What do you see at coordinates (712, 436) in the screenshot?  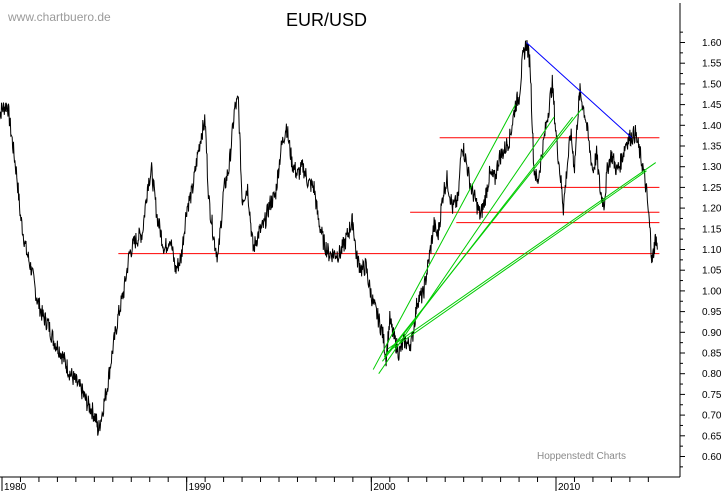 I see `y-tick-label: 0.65` at bounding box center [712, 436].